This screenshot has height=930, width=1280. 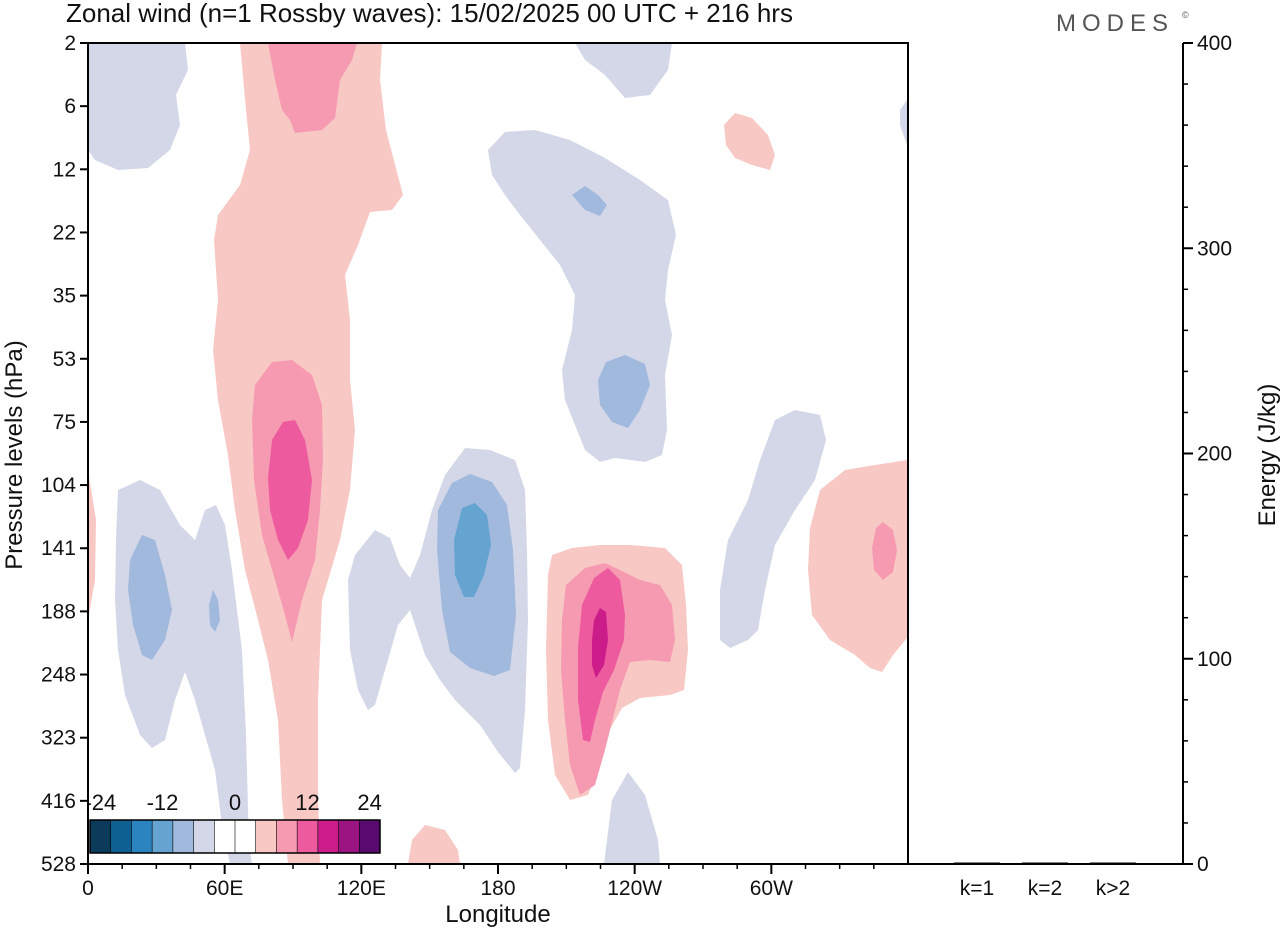 I want to click on x-tick-label: 180, so click(x=497, y=888).